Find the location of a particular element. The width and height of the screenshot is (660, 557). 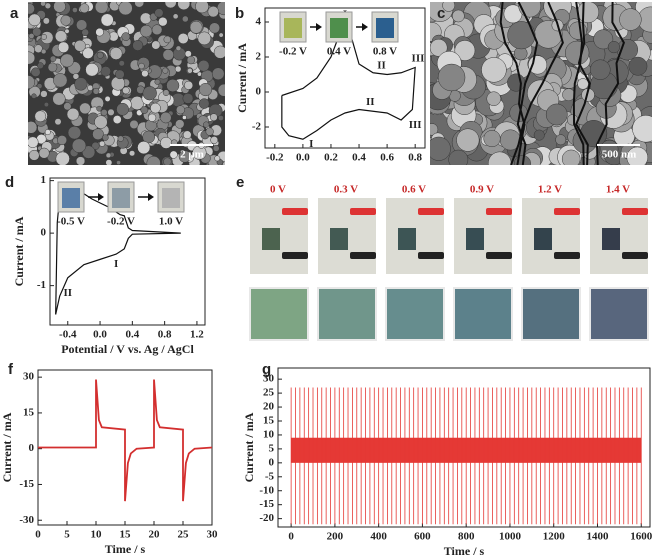

panel-label: b is located at coordinates (239, 13).